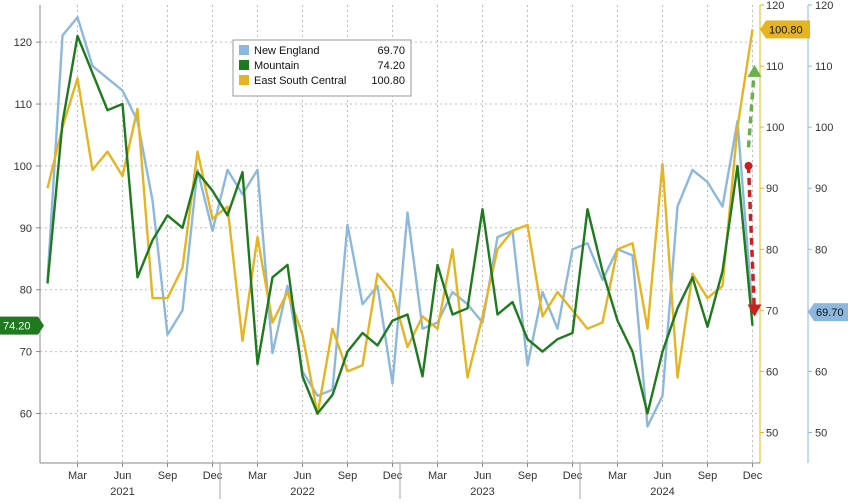 This screenshot has height=503, width=848. Describe the element at coordinates (26, 291) in the screenshot. I see `left-tick-label: 80` at that location.